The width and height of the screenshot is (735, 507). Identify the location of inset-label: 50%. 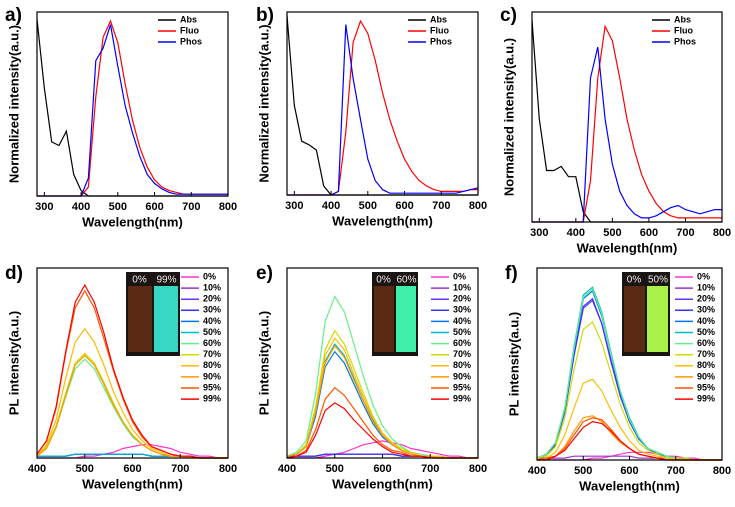
(658, 280).